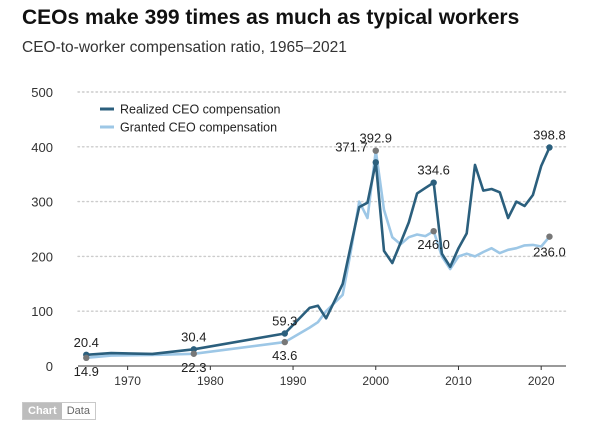 The image size is (607, 423). I want to click on data-label: 246.0, so click(433, 244).